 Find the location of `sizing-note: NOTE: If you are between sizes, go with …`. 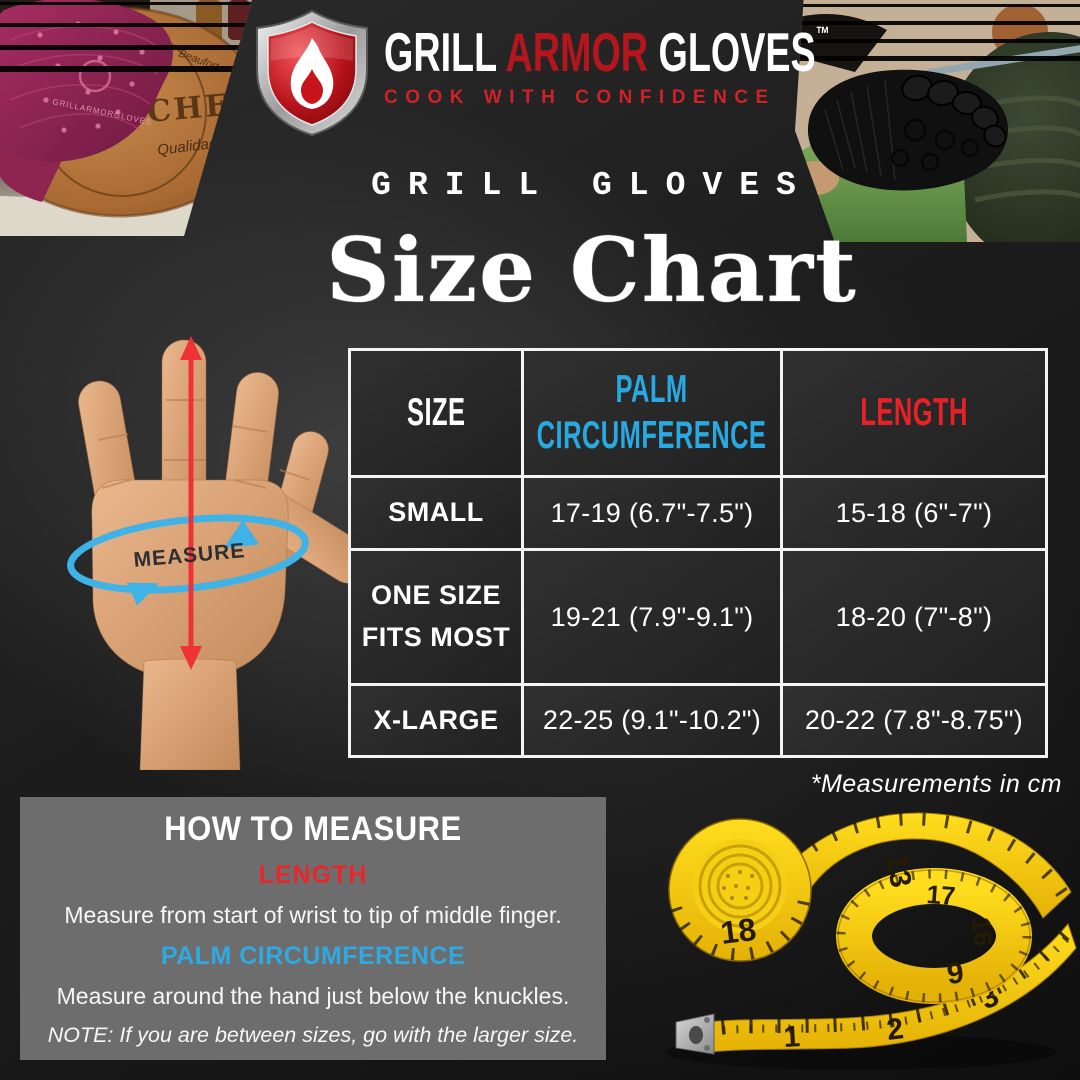

sizing-note: NOTE: If you are between sizes, go with … is located at coordinates (313, 1035).